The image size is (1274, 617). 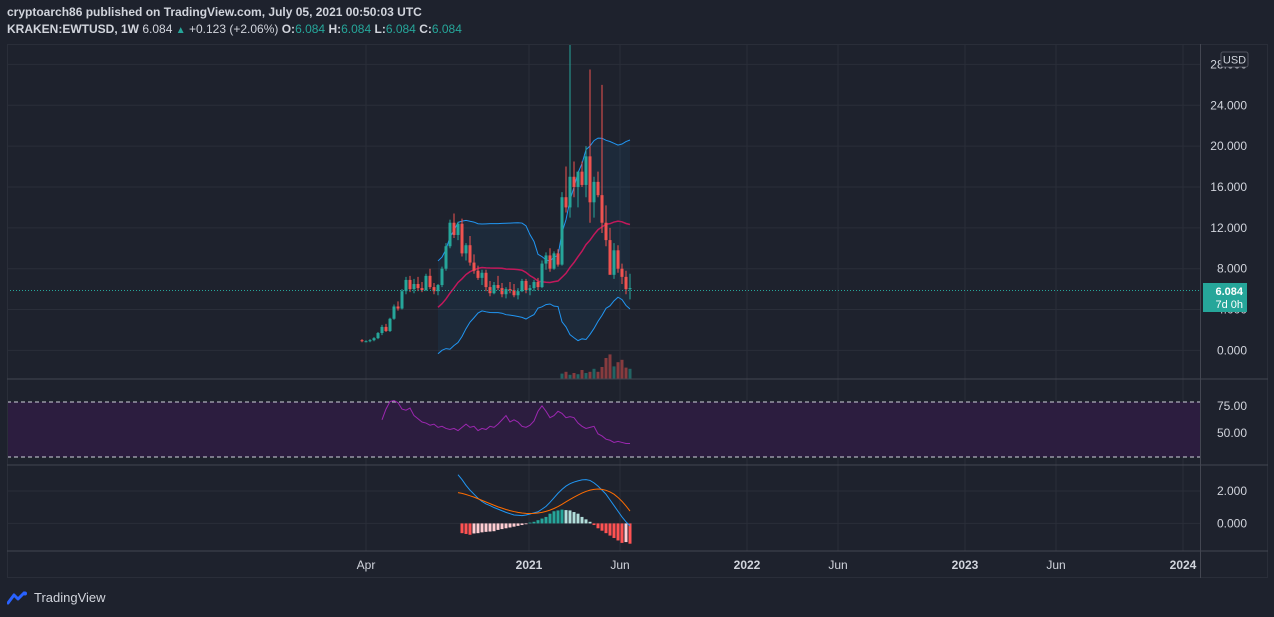 I want to click on bollinger-bands, so click(x=534, y=246).